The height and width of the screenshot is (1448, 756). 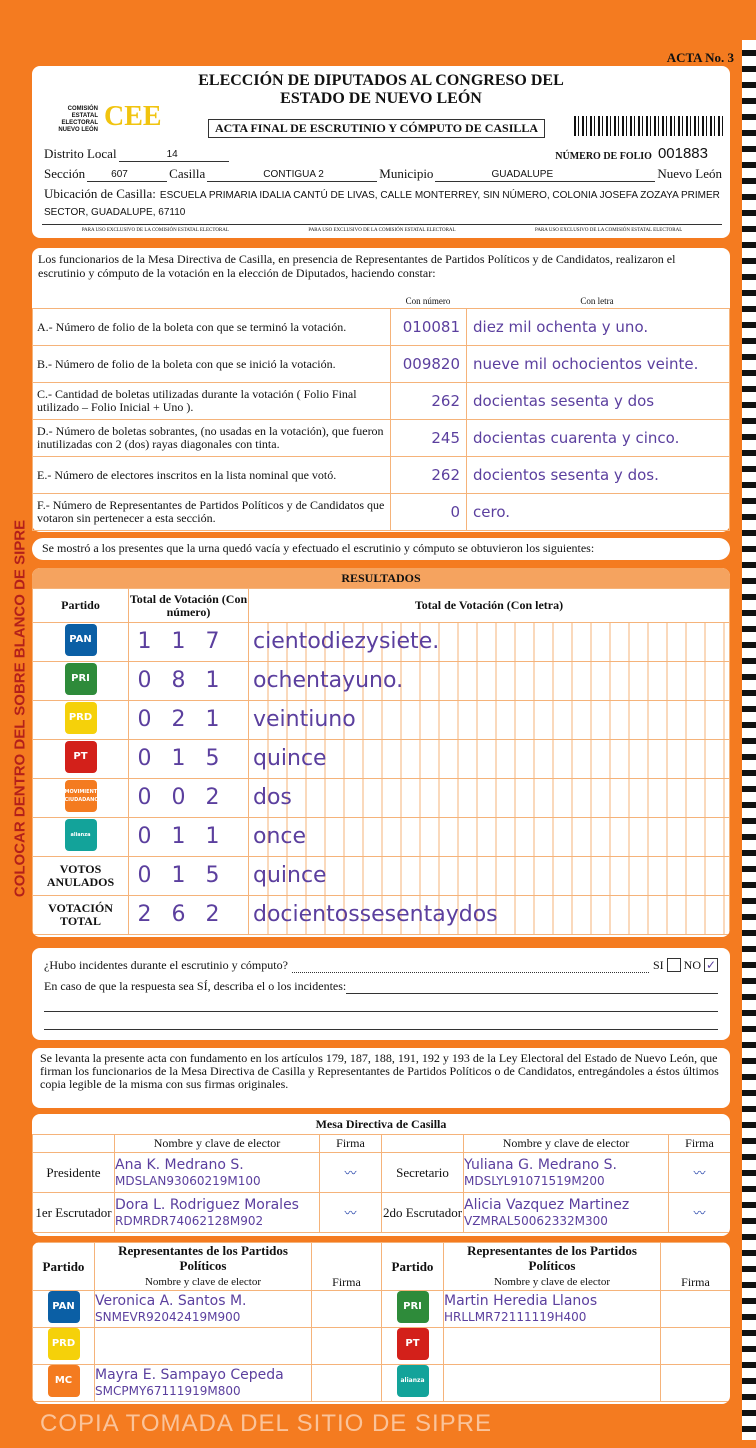 What do you see at coordinates (428, 301) in the screenshot?
I see `col-numero-header: Con número` at bounding box center [428, 301].